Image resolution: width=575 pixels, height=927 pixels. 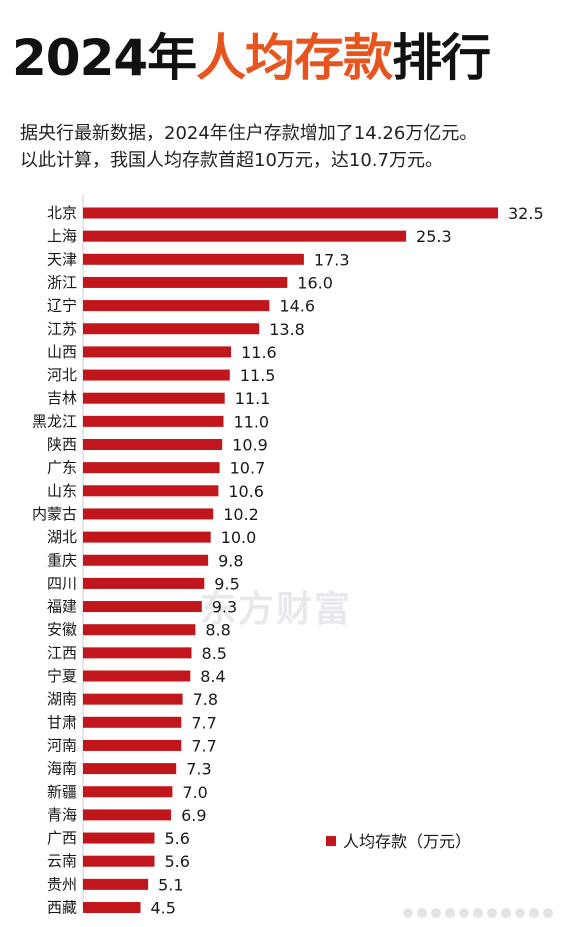 I want to click on legend-swatch, so click(x=331, y=841).